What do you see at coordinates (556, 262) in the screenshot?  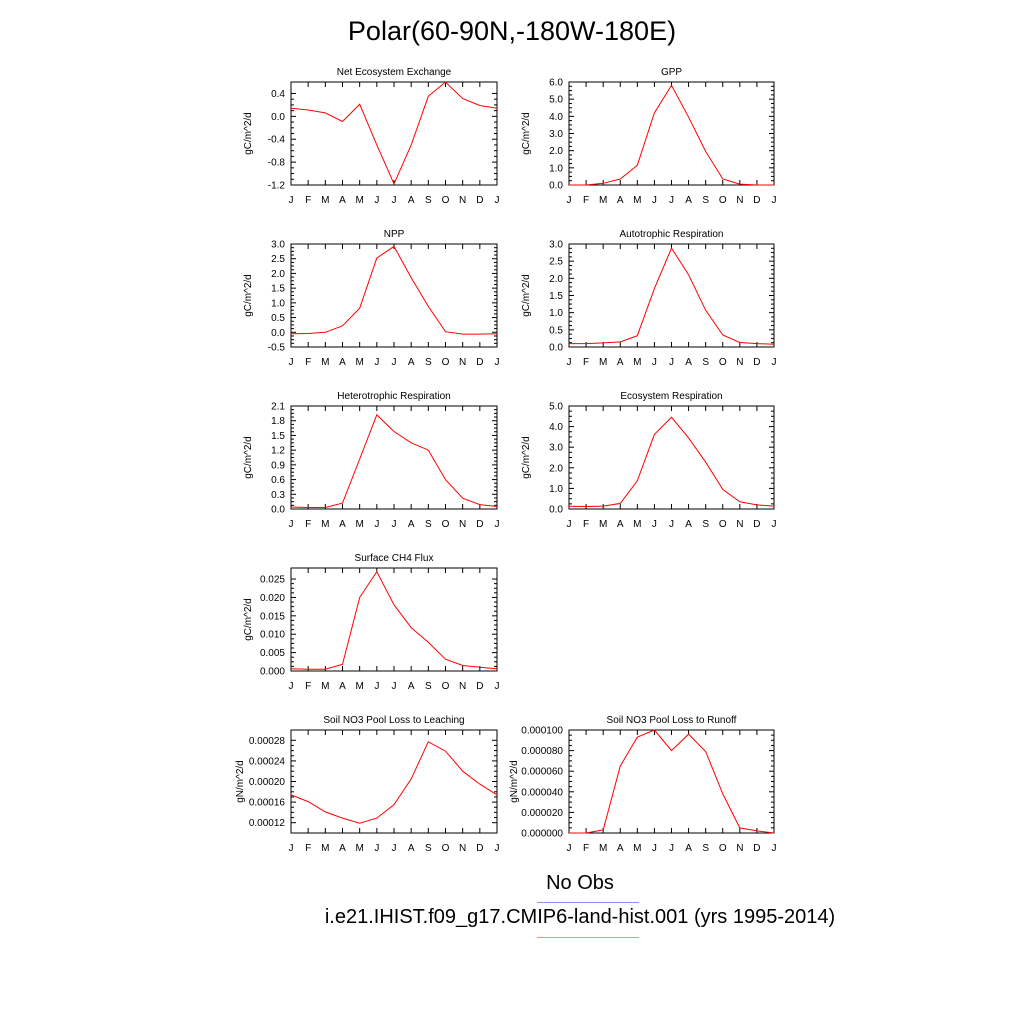 I see `y-tick-label: 2.5` at bounding box center [556, 262].